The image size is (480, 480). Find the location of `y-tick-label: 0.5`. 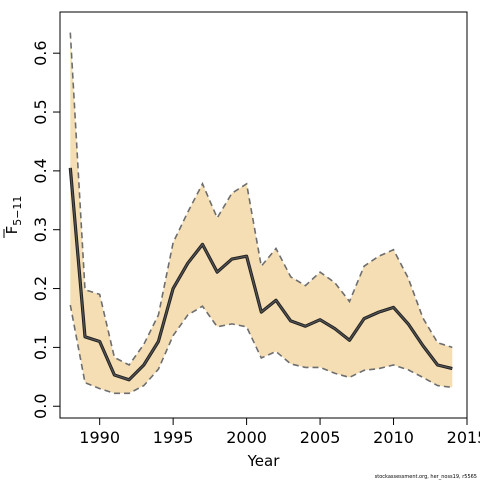

y-tick-label: 0.5 is located at coordinates (40, 111).